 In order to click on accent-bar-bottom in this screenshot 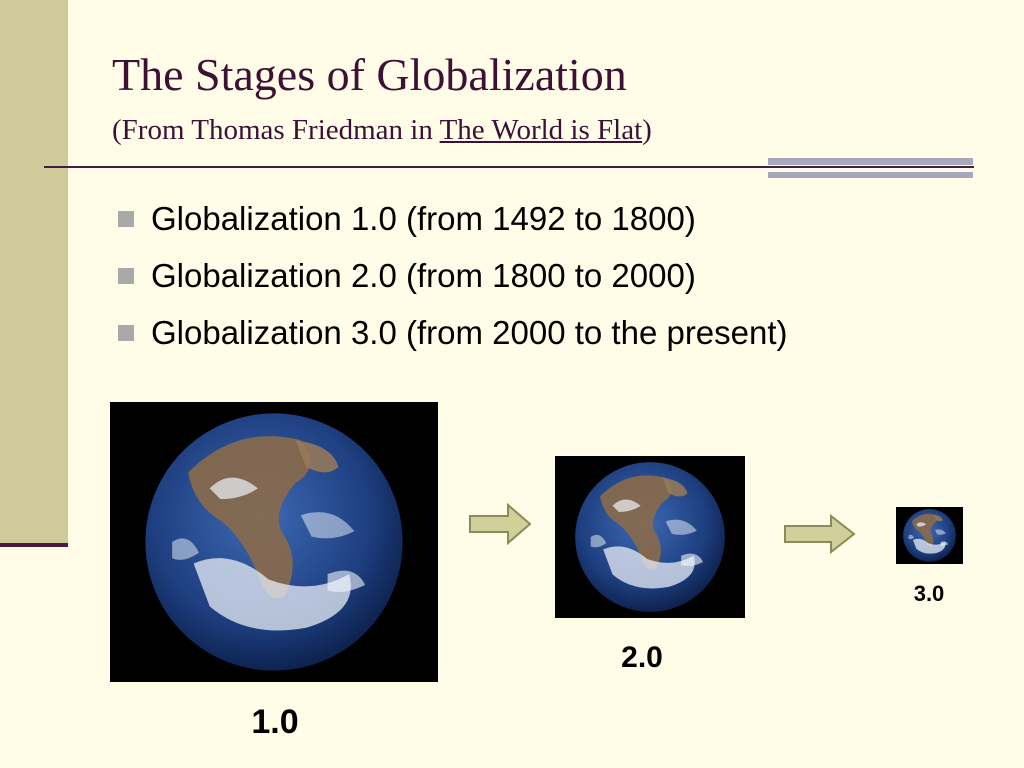, I will do `click(870, 175)`.